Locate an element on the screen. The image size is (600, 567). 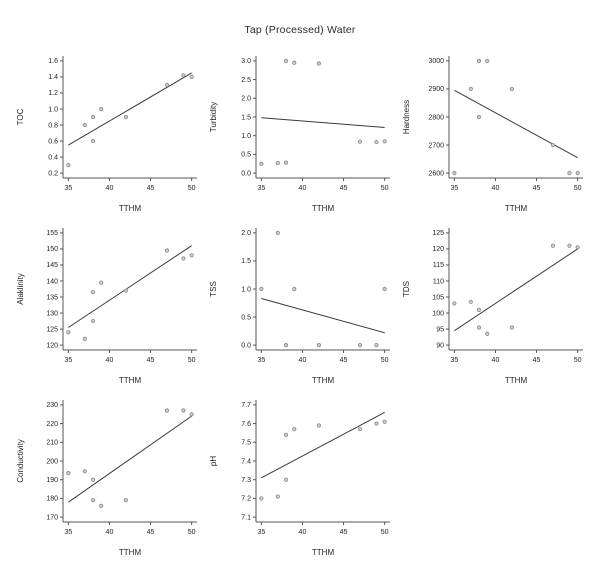
y-tick-label: 190 is located at coordinates (52, 480).